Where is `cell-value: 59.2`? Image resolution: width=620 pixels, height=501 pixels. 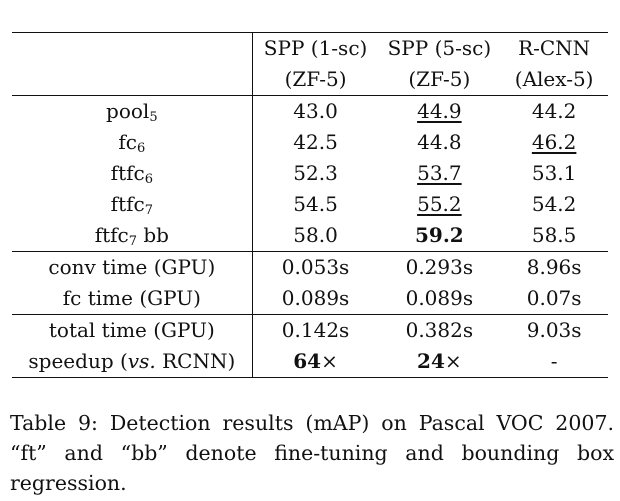
cell-value: 59.2 is located at coordinates (439, 236).